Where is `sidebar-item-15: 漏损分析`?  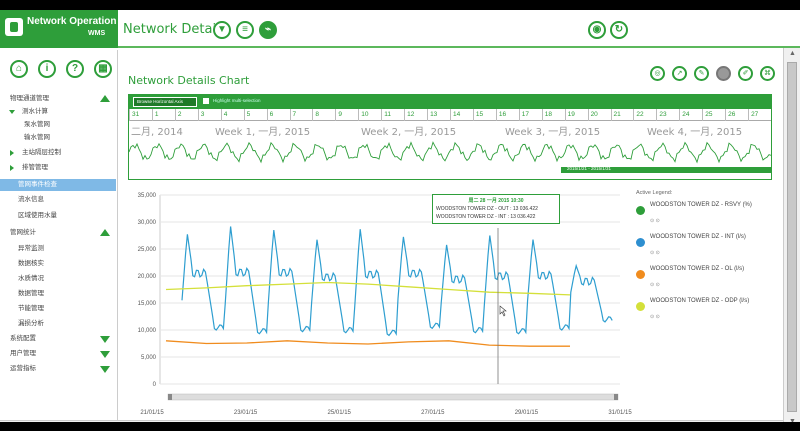 sidebar-item-15: 漏损分析 is located at coordinates (31, 323).